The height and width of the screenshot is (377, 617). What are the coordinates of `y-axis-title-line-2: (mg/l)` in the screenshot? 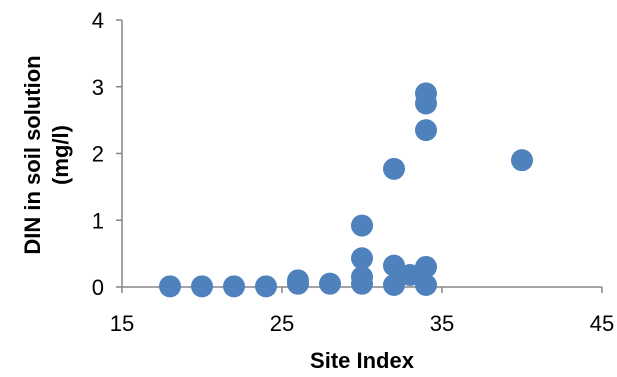 It's located at (60, 155).